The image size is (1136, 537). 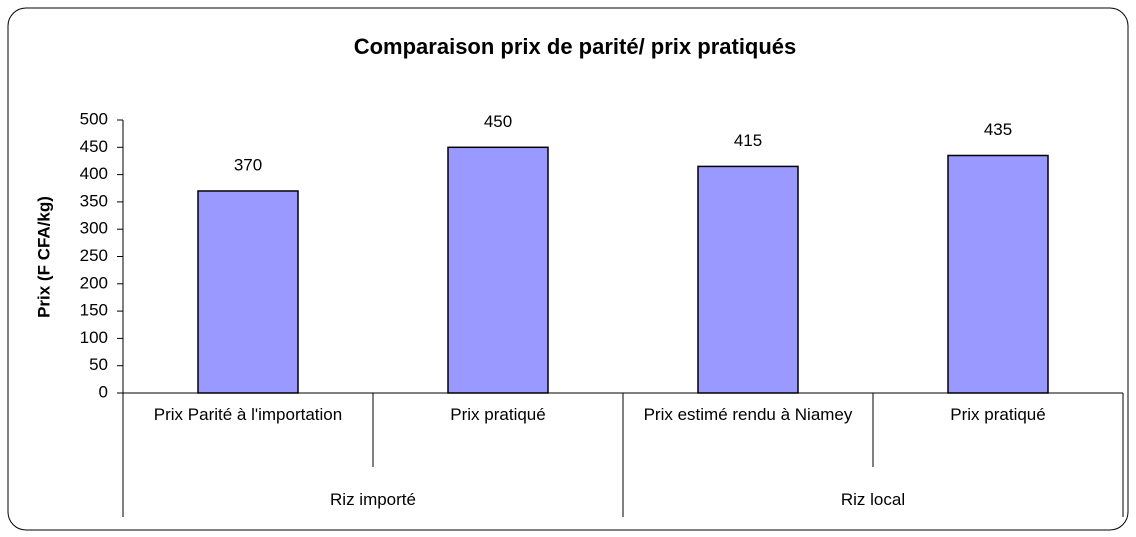 I want to click on y-tick-label: 250, so click(x=94, y=255).